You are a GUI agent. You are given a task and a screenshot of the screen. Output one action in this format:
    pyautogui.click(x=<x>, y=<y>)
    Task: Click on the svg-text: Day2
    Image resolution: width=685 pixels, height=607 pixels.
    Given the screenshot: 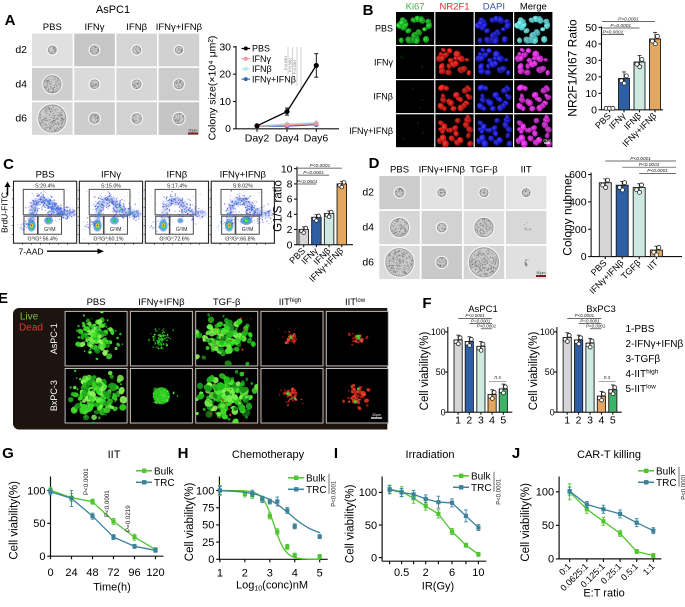 What is the action you would take?
    pyautogui.click(x=257, y=139)
    